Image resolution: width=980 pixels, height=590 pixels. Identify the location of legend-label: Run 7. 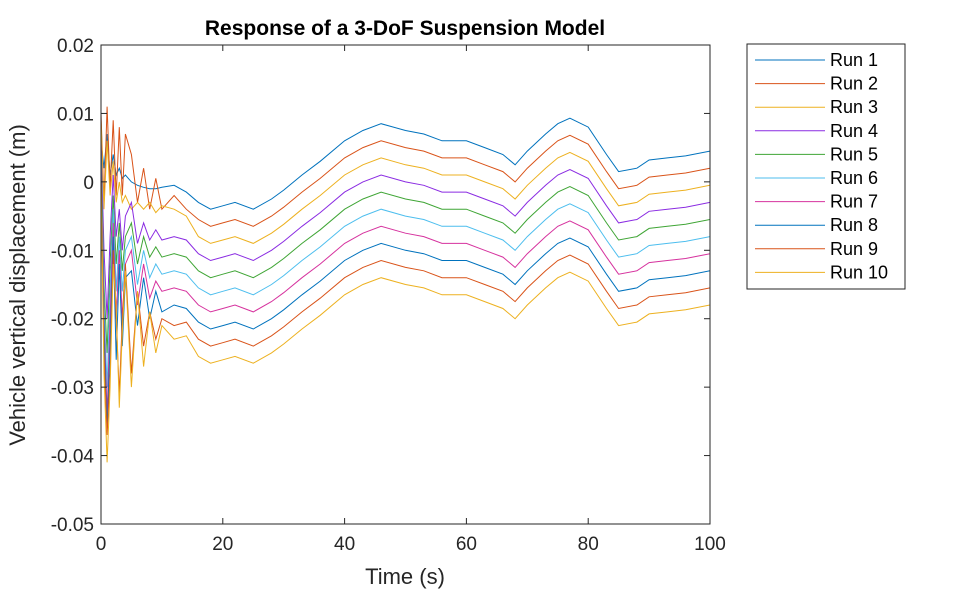
(854, 202).